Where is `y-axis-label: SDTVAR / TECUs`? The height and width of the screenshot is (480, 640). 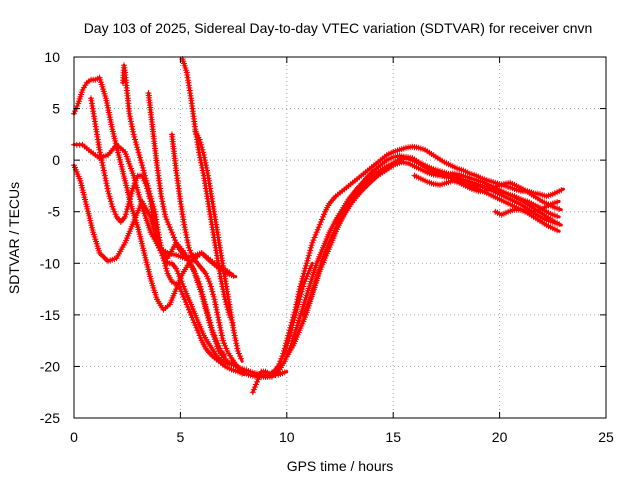
y-axis-label: SDTVAR / TECUs is located at coordinates (14, 238).